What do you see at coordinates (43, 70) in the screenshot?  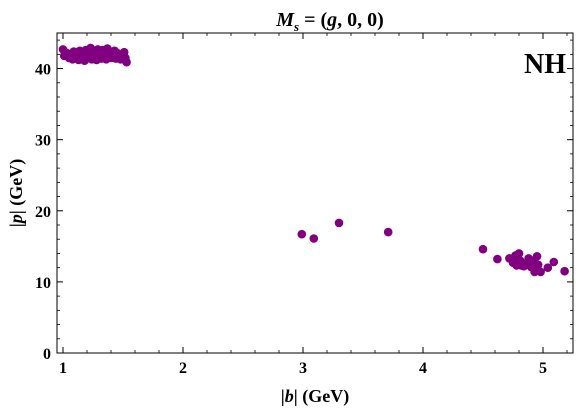 I see `y-tick-label: 40` at bounding box center [43, 70].